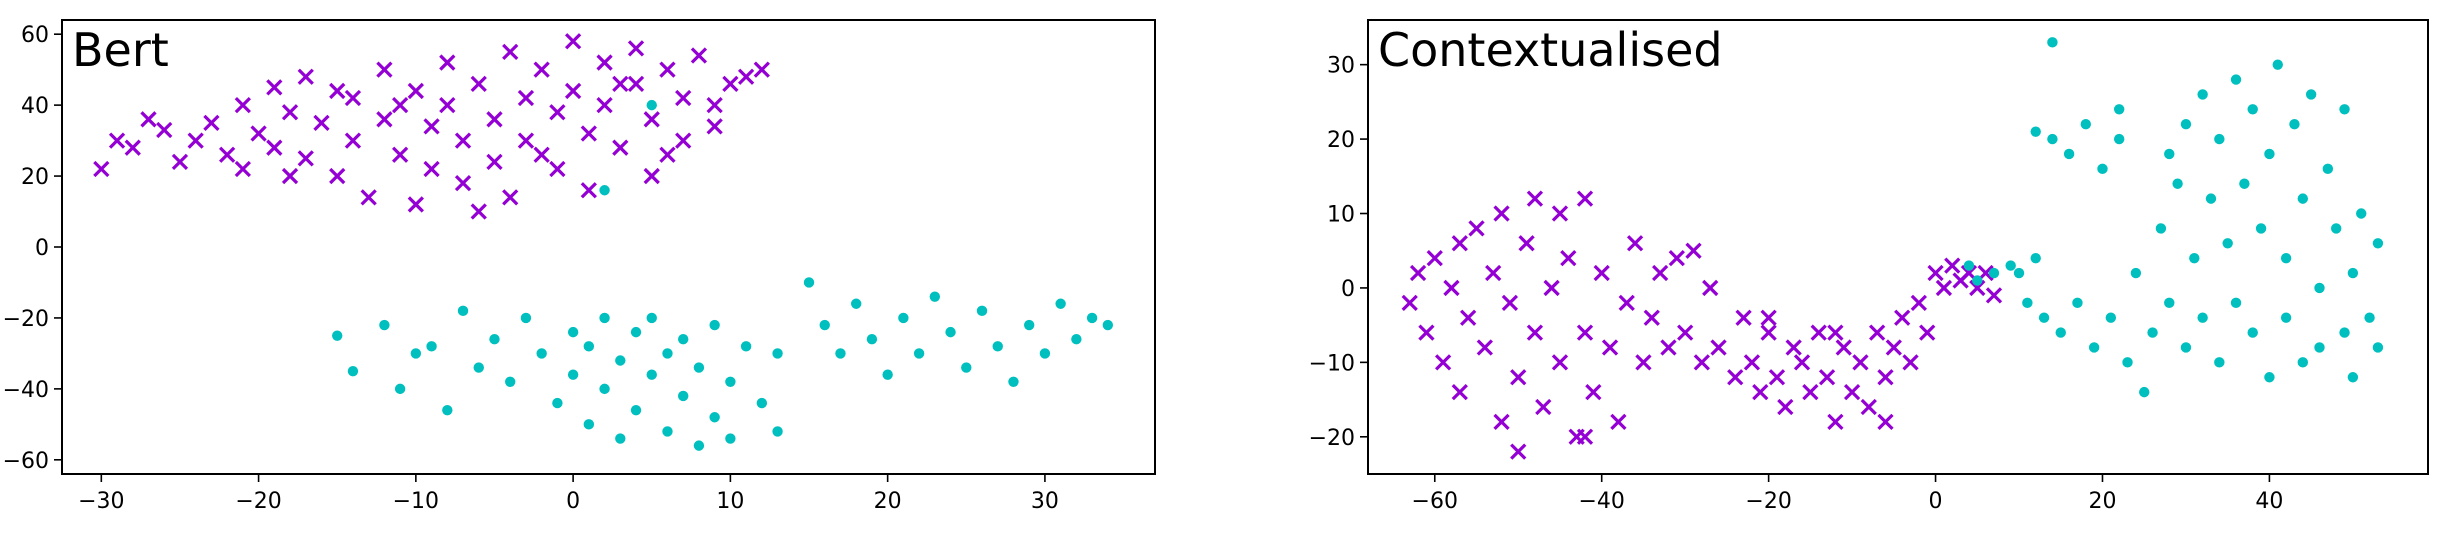  What do you see at coordinates (888, 501) in the screenshot?
I see `bert-x-tick-label: 20` at bounding box center [888, 501].